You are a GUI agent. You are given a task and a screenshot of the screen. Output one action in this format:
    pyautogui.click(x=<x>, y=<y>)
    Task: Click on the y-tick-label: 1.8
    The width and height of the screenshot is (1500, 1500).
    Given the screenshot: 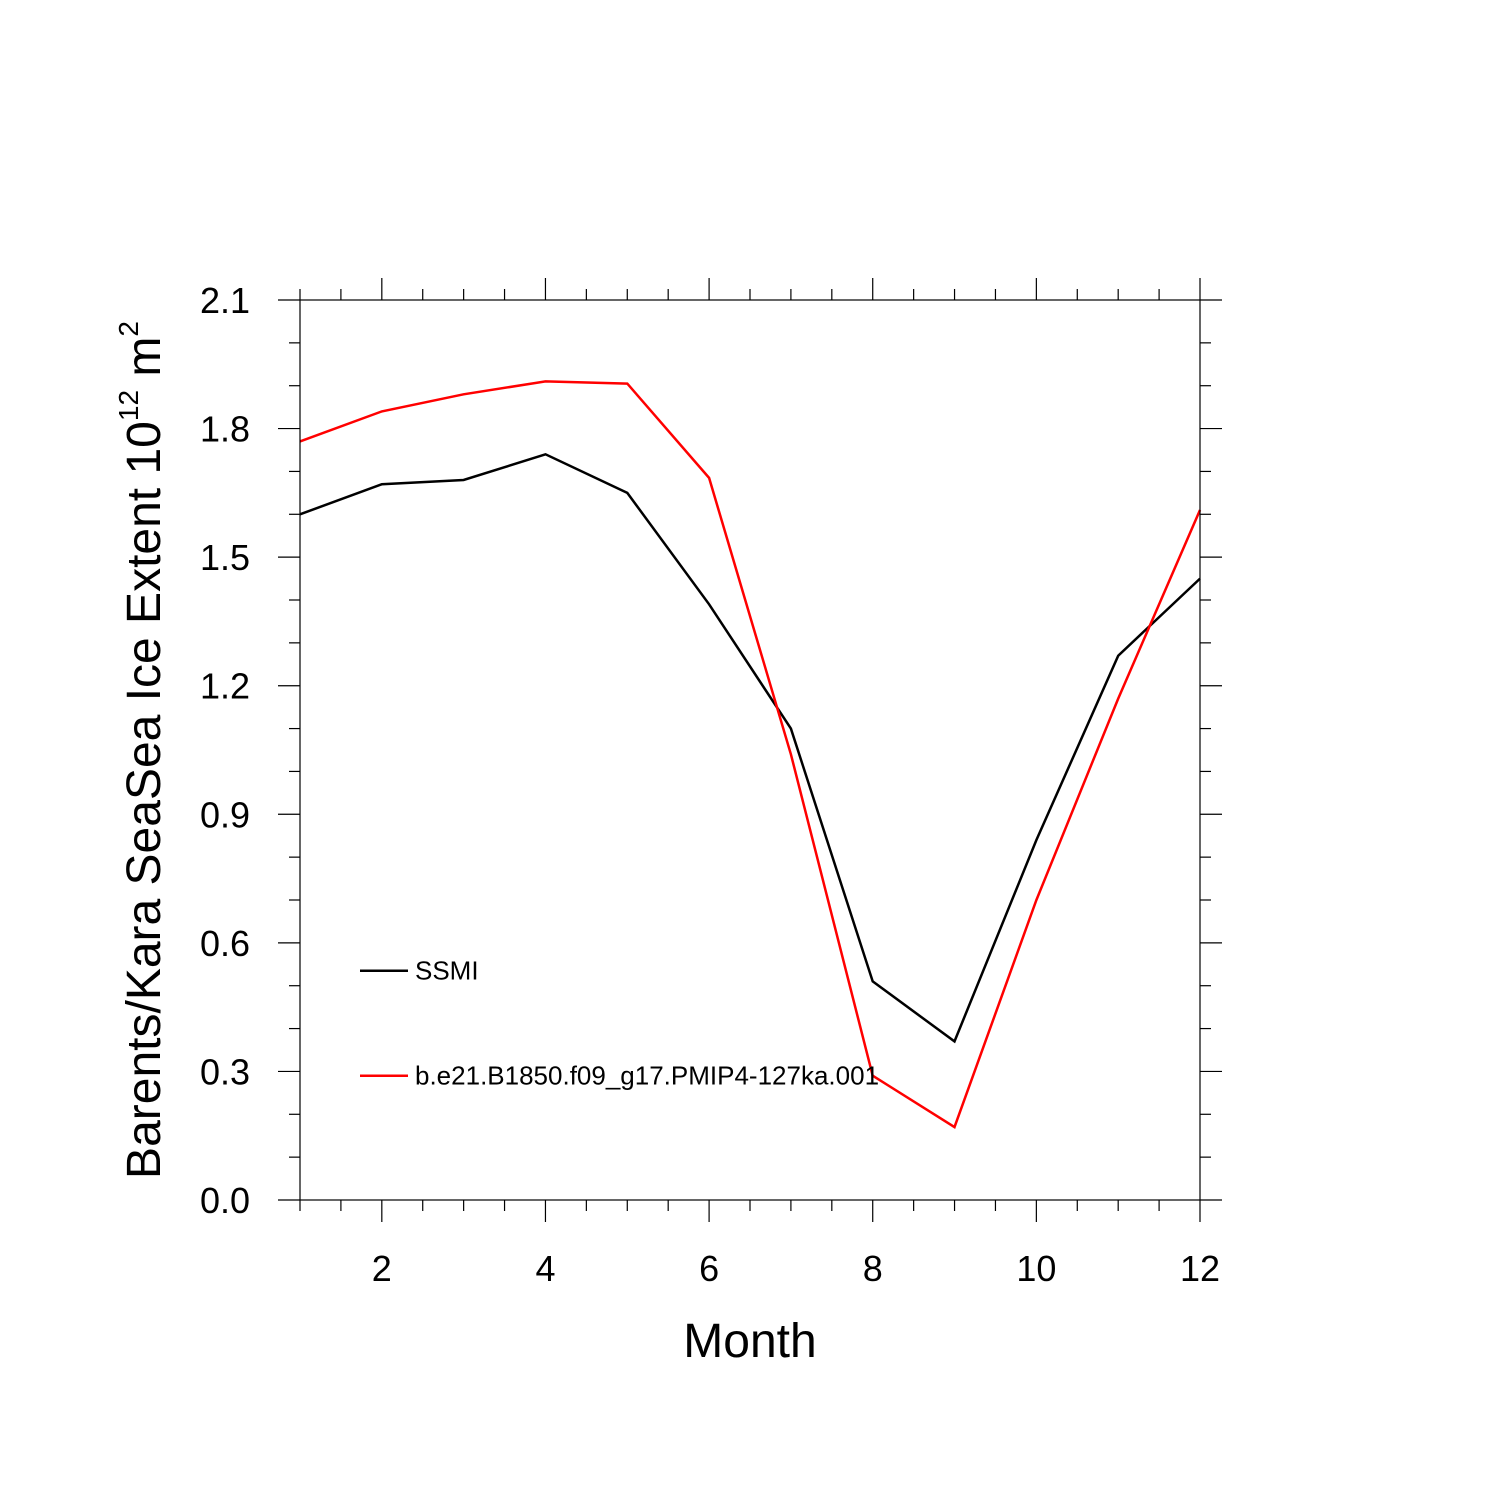 What is the action you would take?
    pyautogui.click(x=225, y=429)
    